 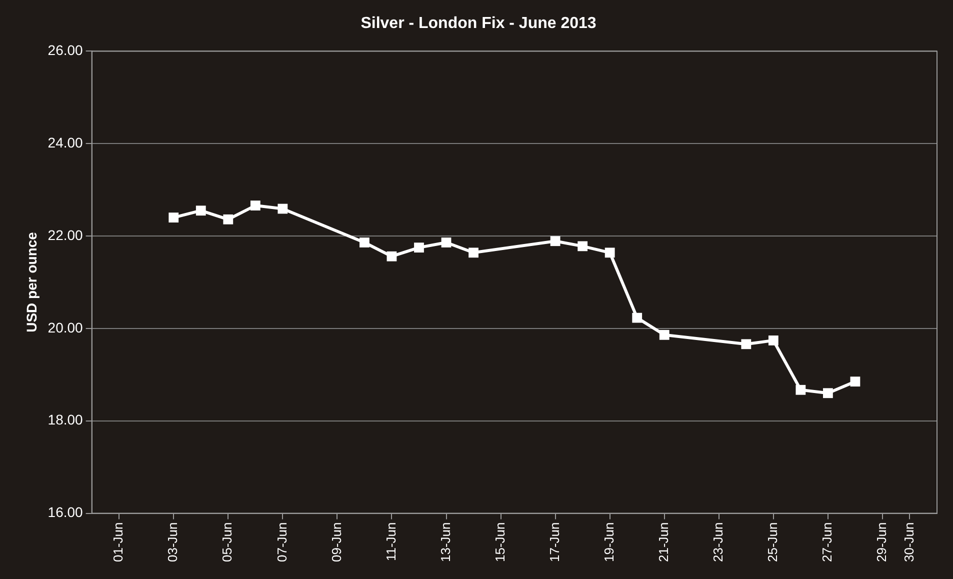 I want to click on x-tick-label: 01-Jun, so click(x=118, y=542).